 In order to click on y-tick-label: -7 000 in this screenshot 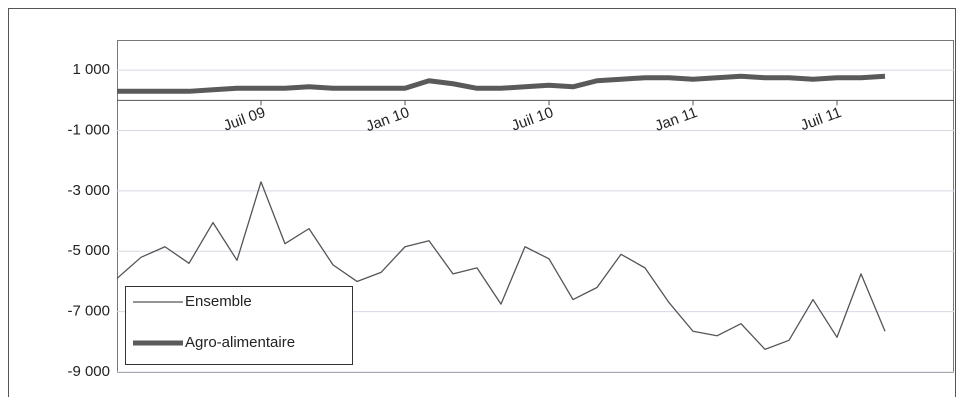, I will do `click(88, 311)`.